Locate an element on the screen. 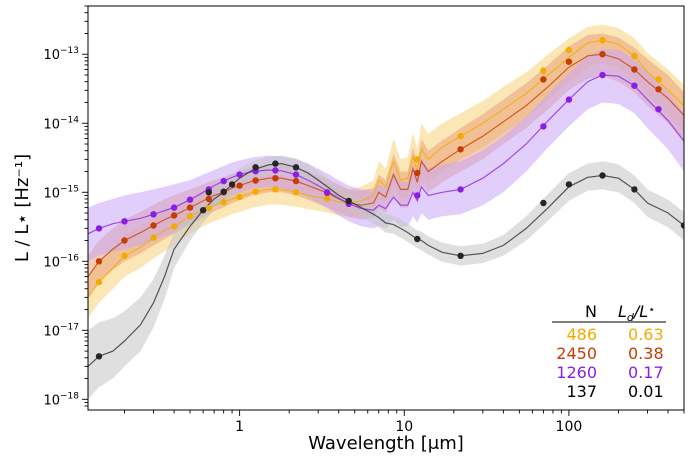  x-axis-ticks: 1 10 100 is located at coordinates (404, 422).